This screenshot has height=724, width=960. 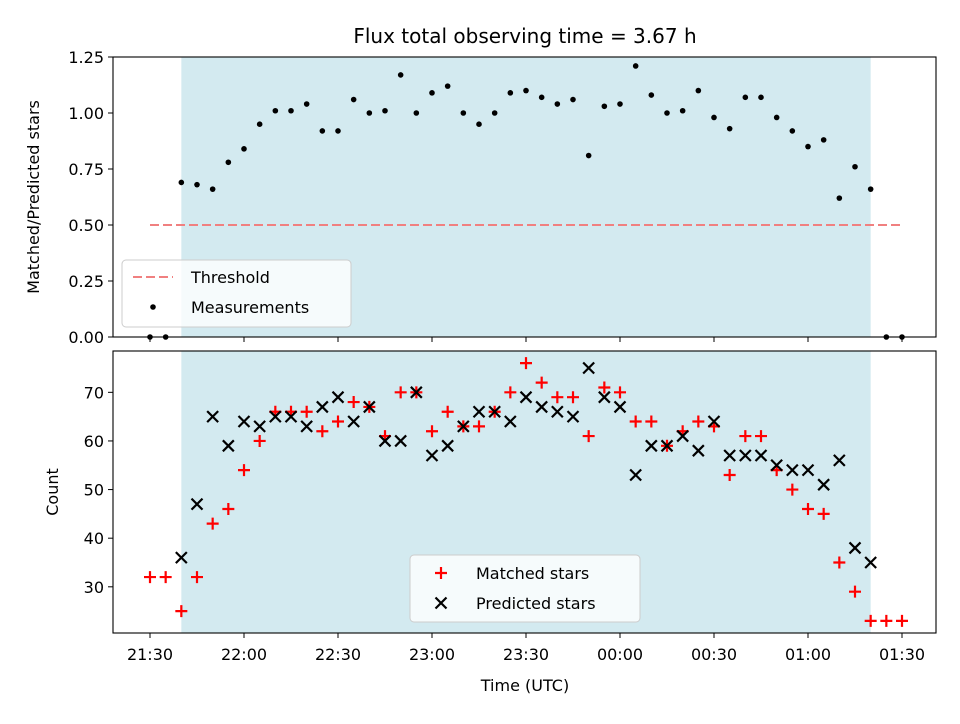 I want to click on top-y-tick-label: 1.25, so click(x=86, y=57).